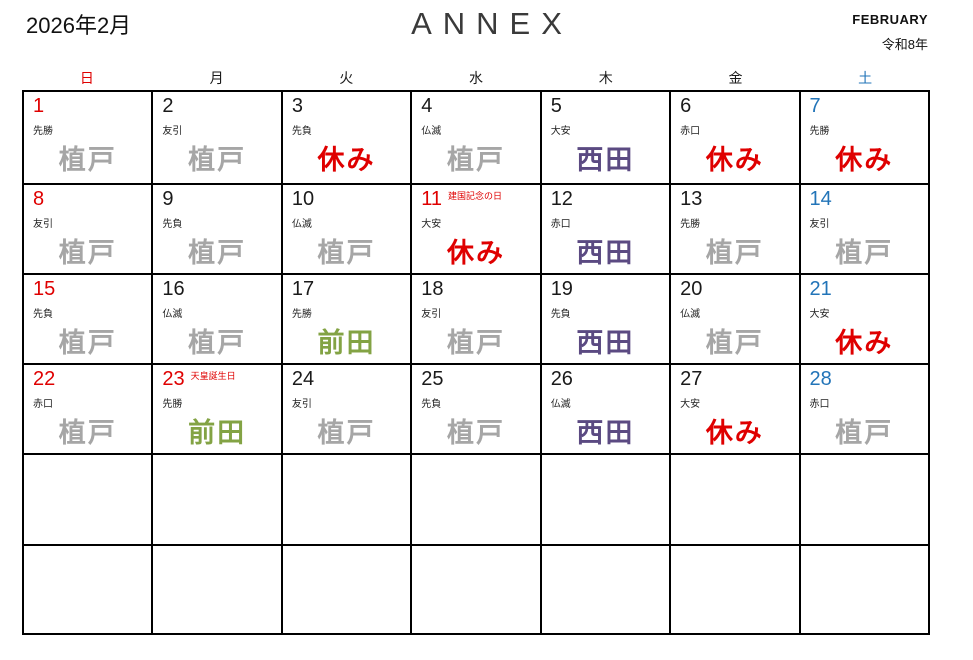 The height and width of the screenshot is (660, 973). Describe the element at coordinates (605, 107) in the screenshot. I see `day-cell-header: 5` at that location.